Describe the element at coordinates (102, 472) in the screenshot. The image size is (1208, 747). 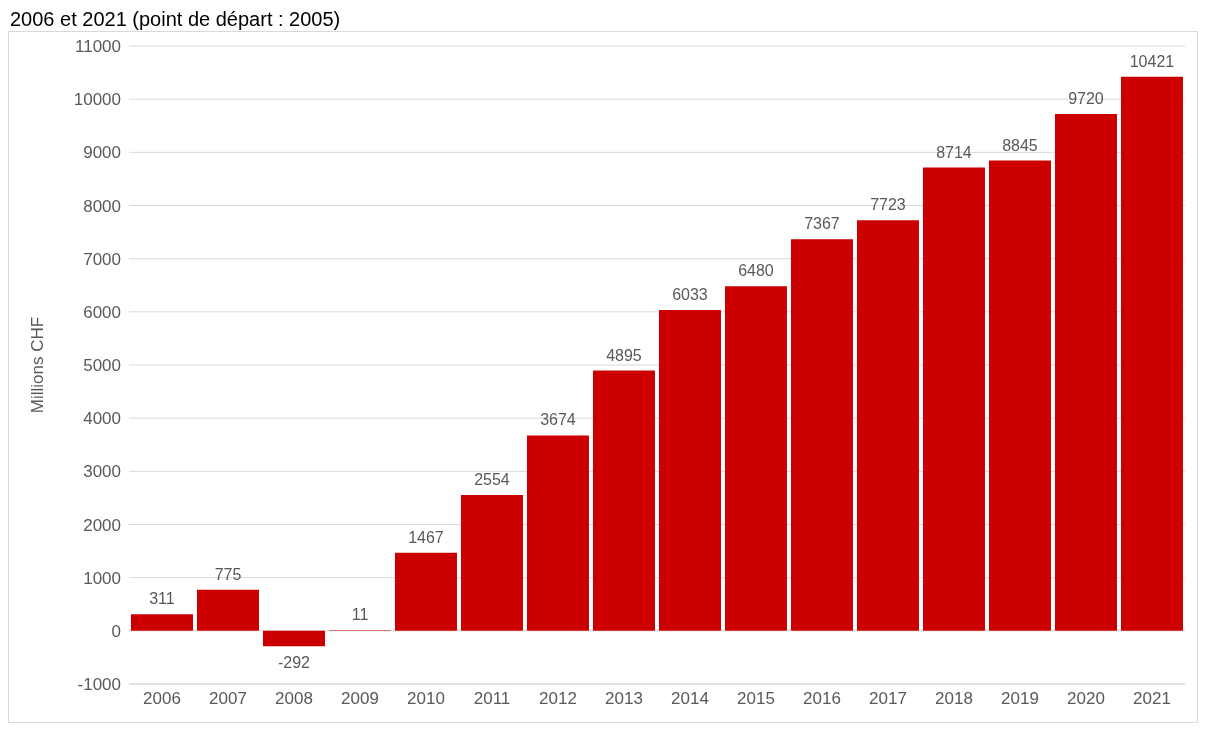
I see `y-tick-label: 3000` at that location.